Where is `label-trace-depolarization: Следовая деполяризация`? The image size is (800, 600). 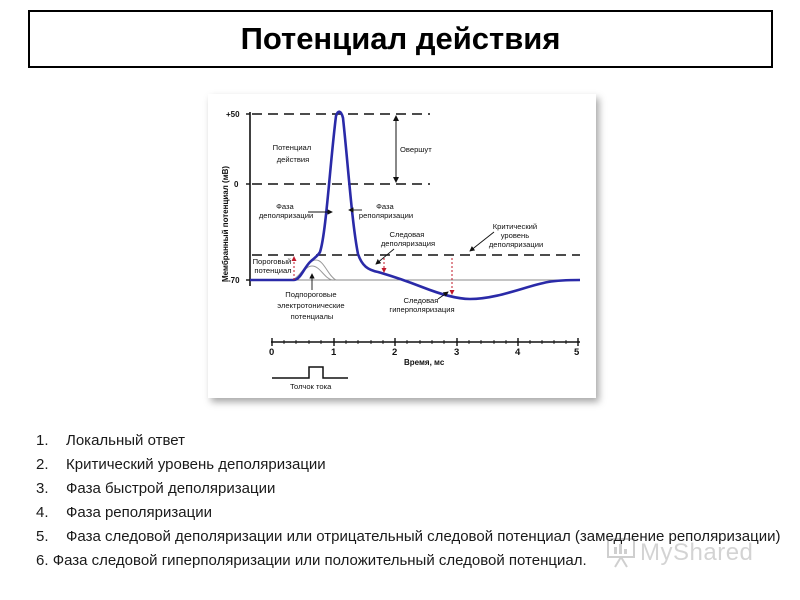
label-trace-depolarization: Следовая деполяризация is located at coordinates (408, 239).